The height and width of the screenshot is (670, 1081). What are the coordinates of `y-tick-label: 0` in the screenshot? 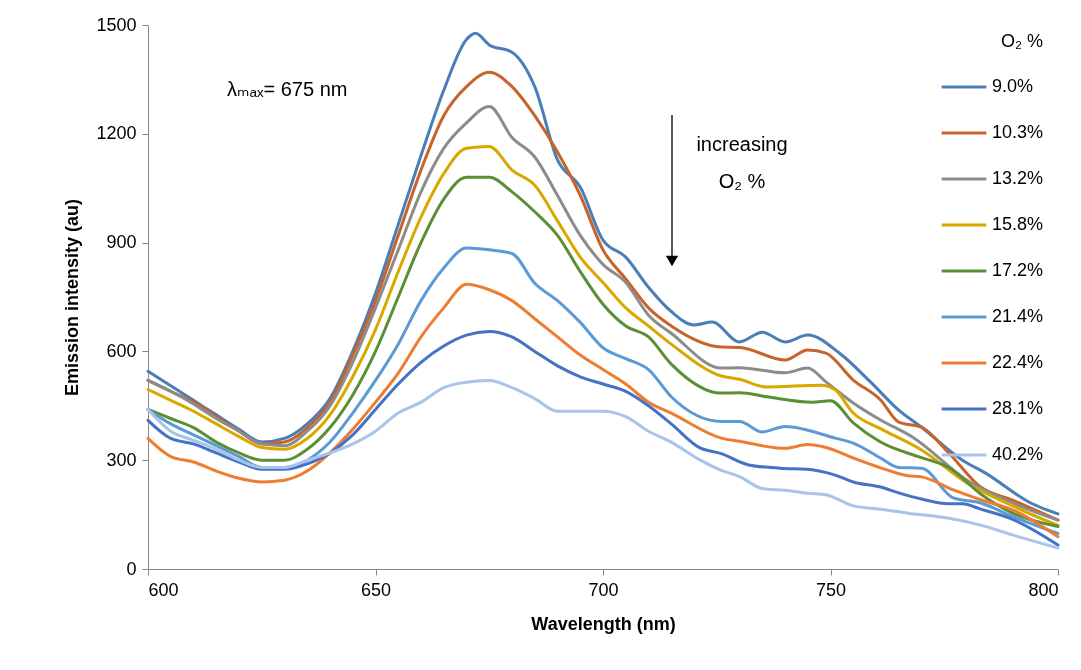 It's located at (131, 568).